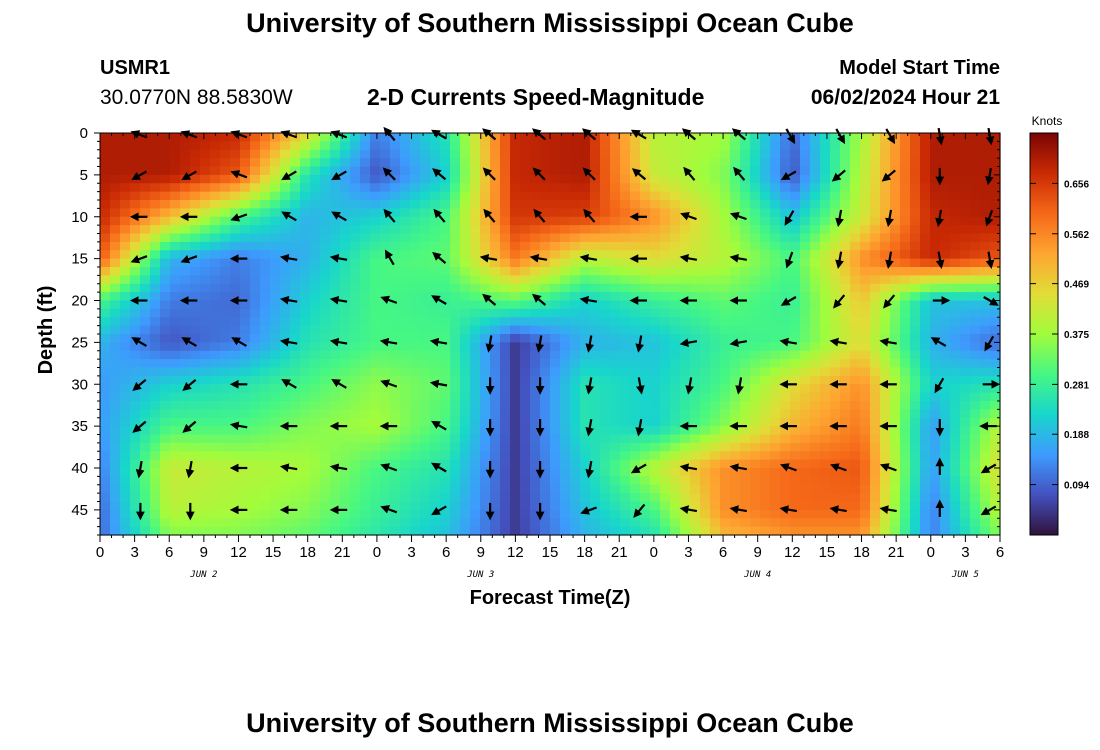 Image resolution: width=1100 pixels, height=750 pixels. I want to click on colorbar-tick-label: 0.562, so click(1076, 235).